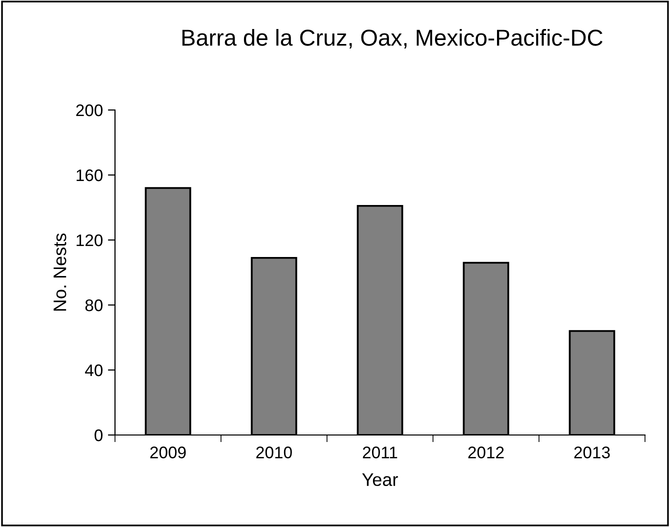  Describe the element at coordinates (60, 272) in the screenshot. I see `y-axis-title: No. Nests` at that location.